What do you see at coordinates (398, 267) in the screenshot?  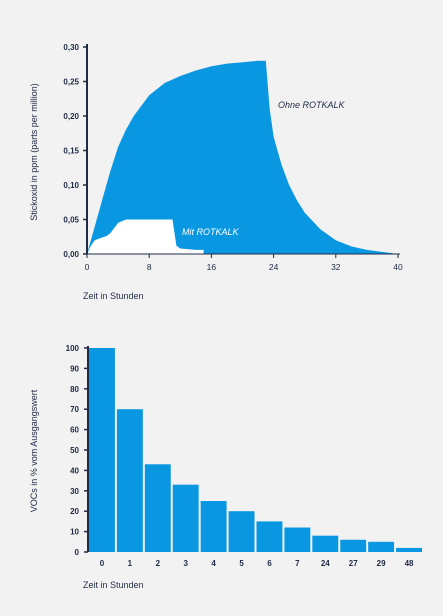 I see `x-tick-label: 40` at bounding box center [398, 267].